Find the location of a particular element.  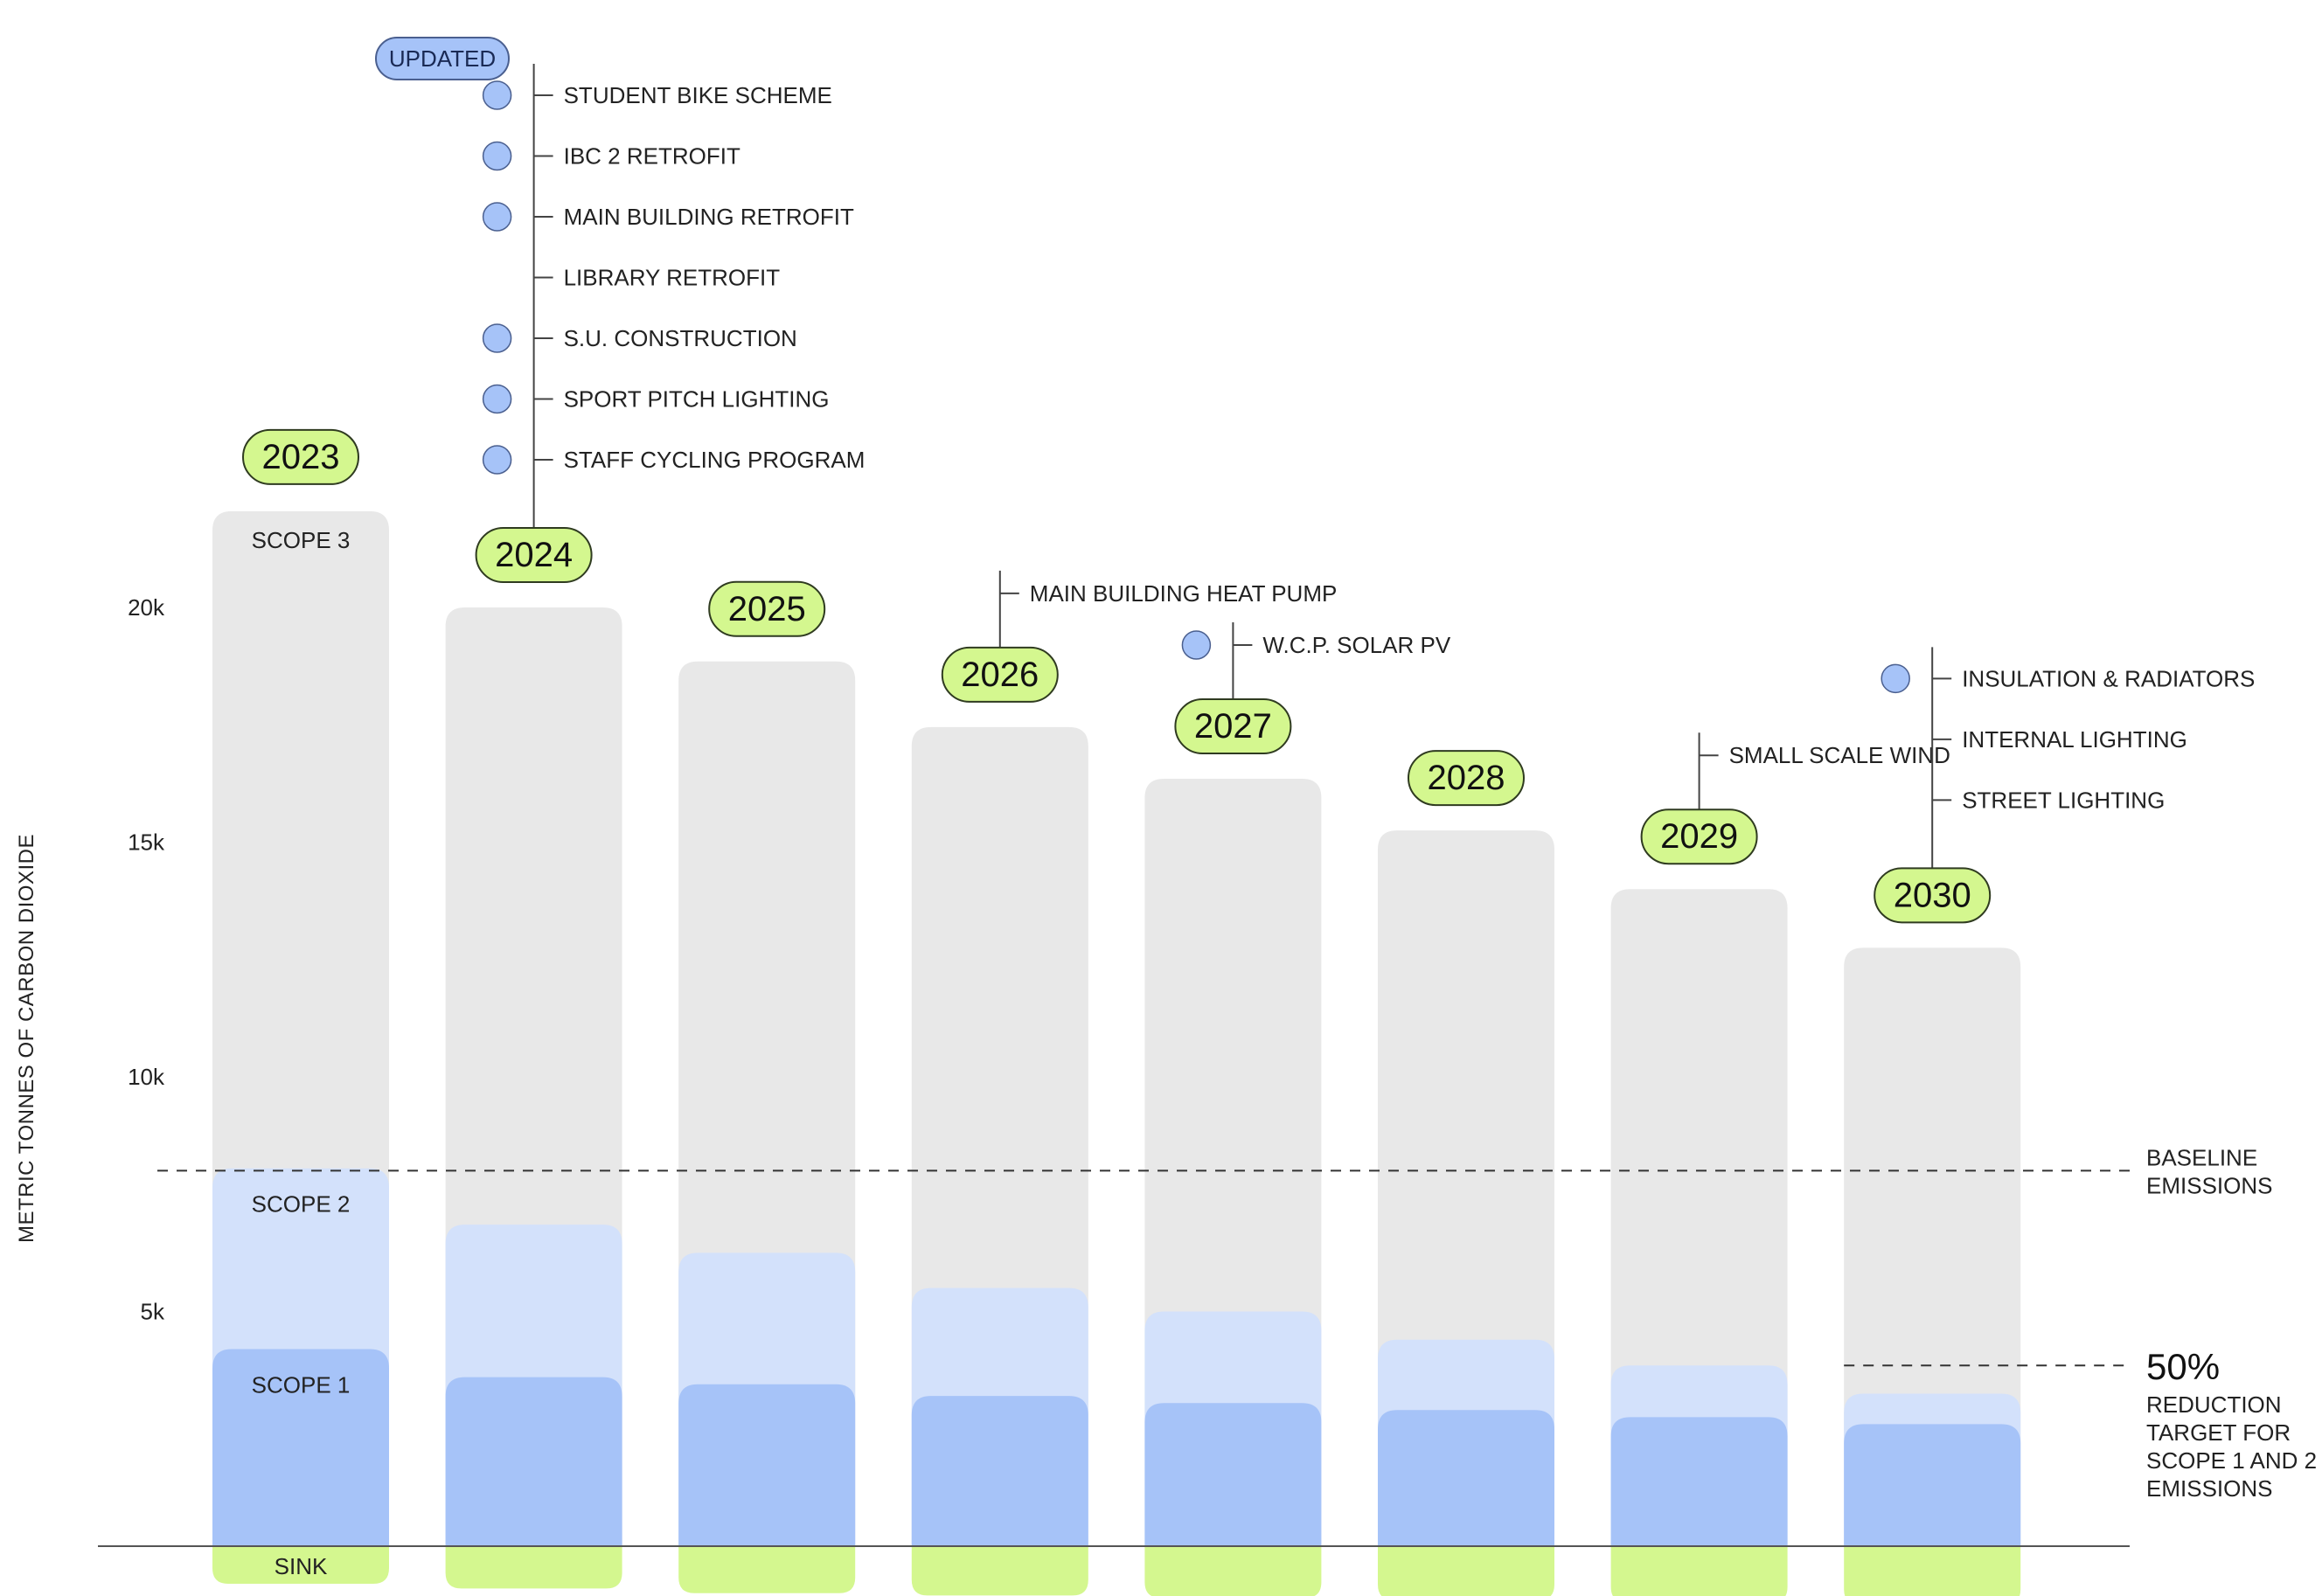

bar-sink-2030 is located at coordinates (1932, 1571).